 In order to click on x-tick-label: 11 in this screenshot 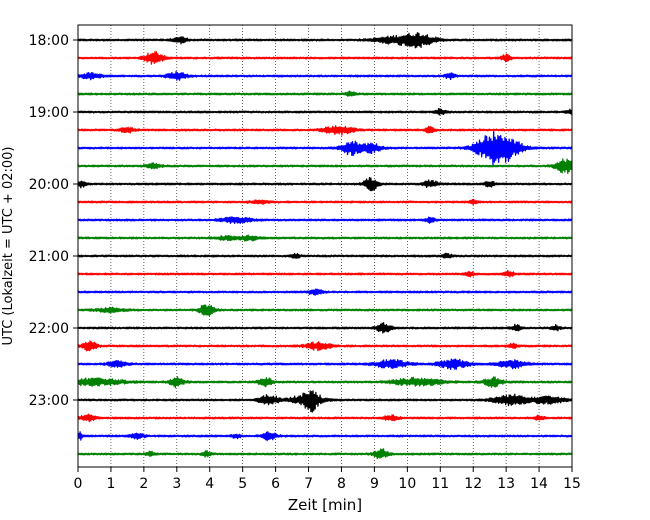, I will do `click(440, 484)`.